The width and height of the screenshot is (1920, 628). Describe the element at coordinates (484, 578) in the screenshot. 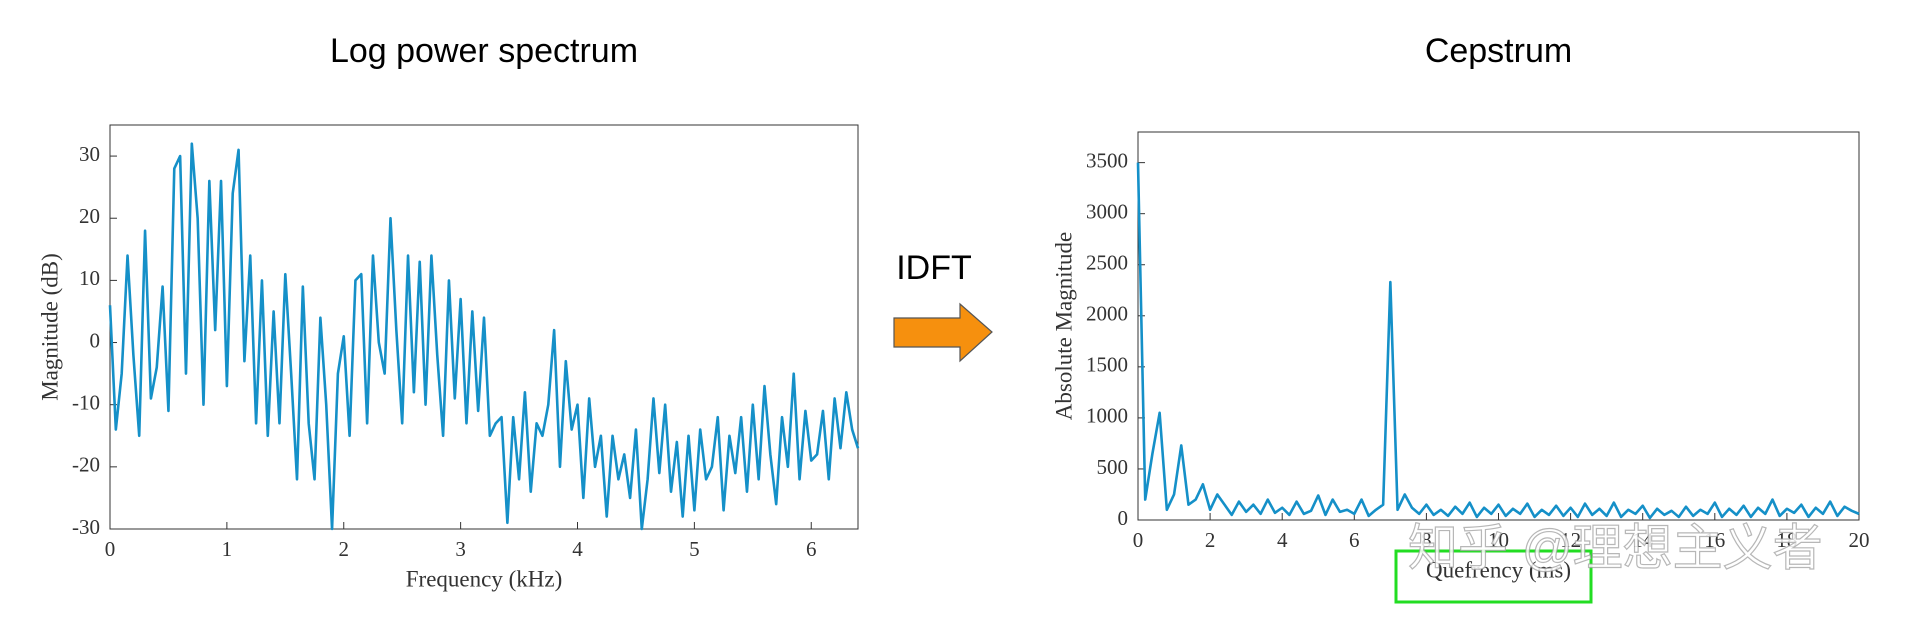

I see `x-axis-label: Frequency (kHz)` at that location.